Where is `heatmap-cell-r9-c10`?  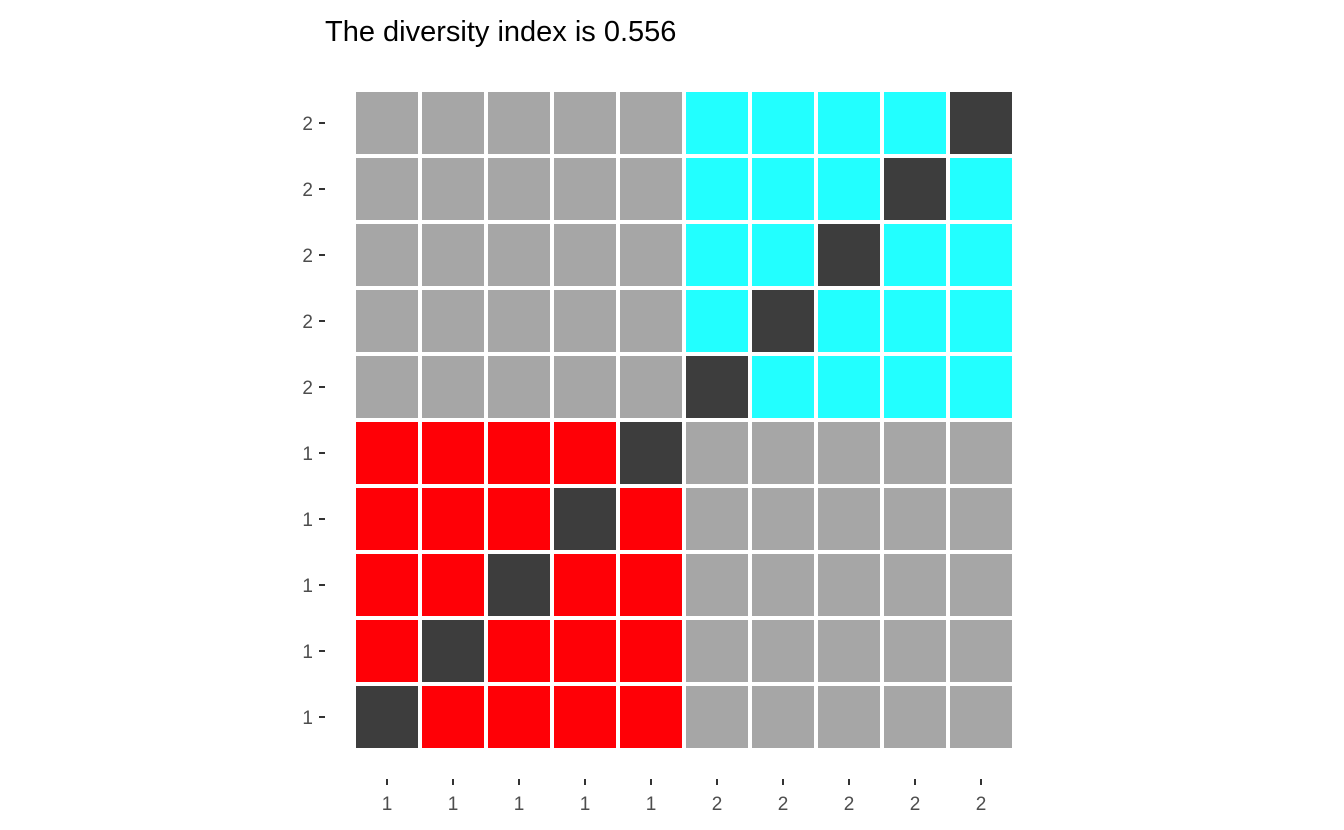 heatmap-cell-r9-c10 is located at coordinates (981, 651).